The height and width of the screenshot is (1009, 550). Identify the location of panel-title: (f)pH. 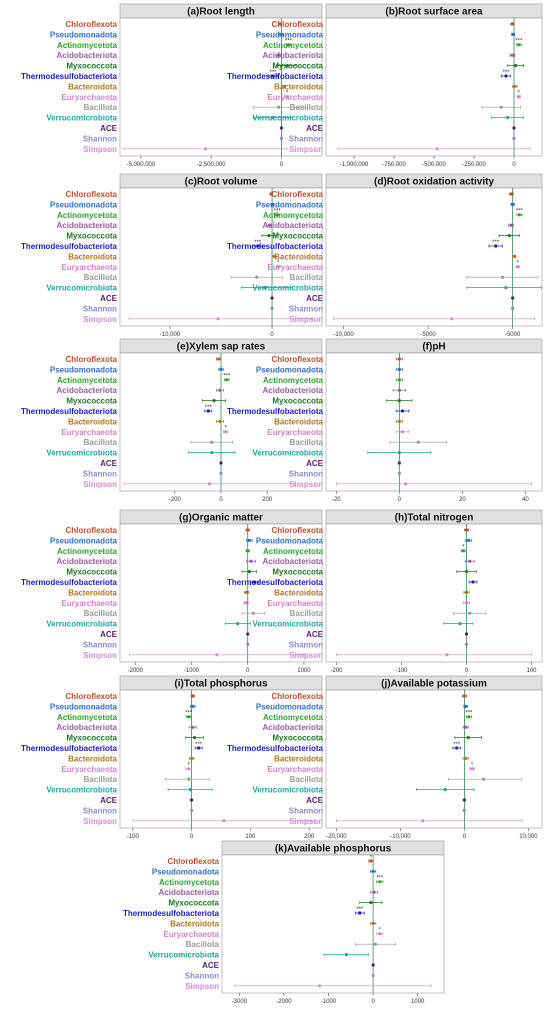
(433, 347).